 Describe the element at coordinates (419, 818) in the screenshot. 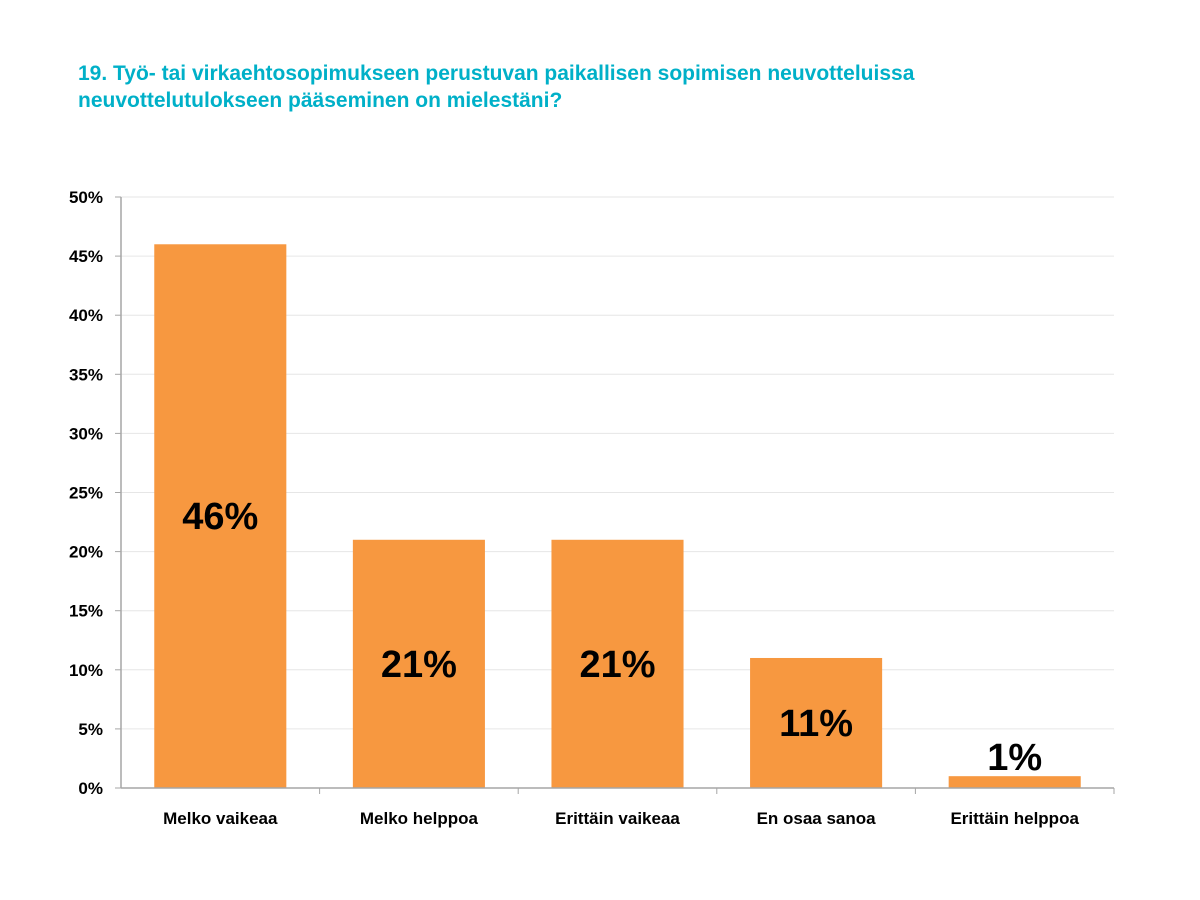

I see `x-category-label: Melko helppoa` at that location.